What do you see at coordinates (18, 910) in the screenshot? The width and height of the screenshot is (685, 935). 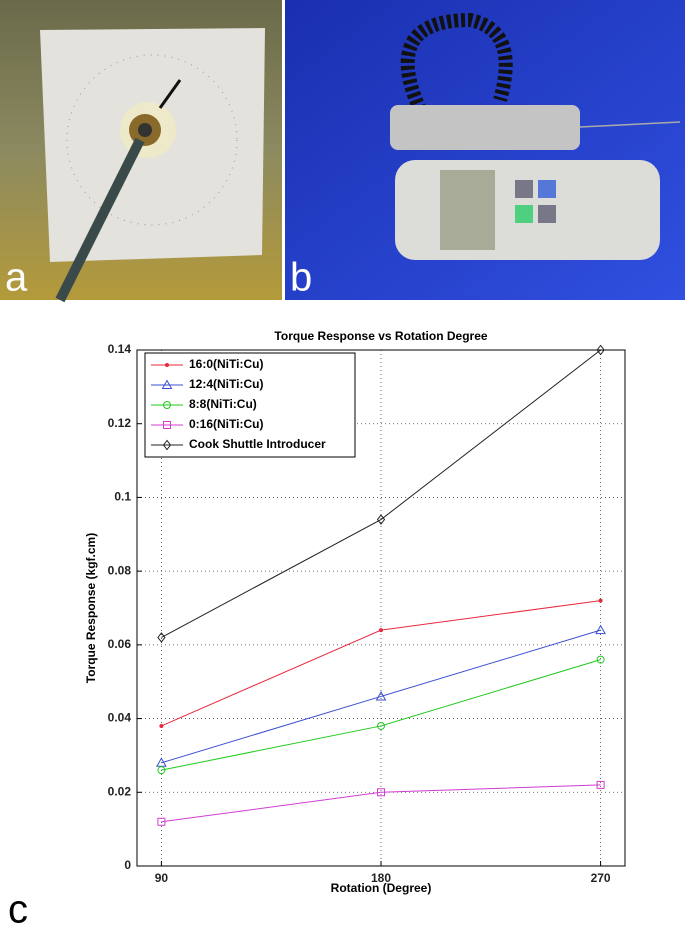 I see `panel-label: c` at bounding box center [18, 910].